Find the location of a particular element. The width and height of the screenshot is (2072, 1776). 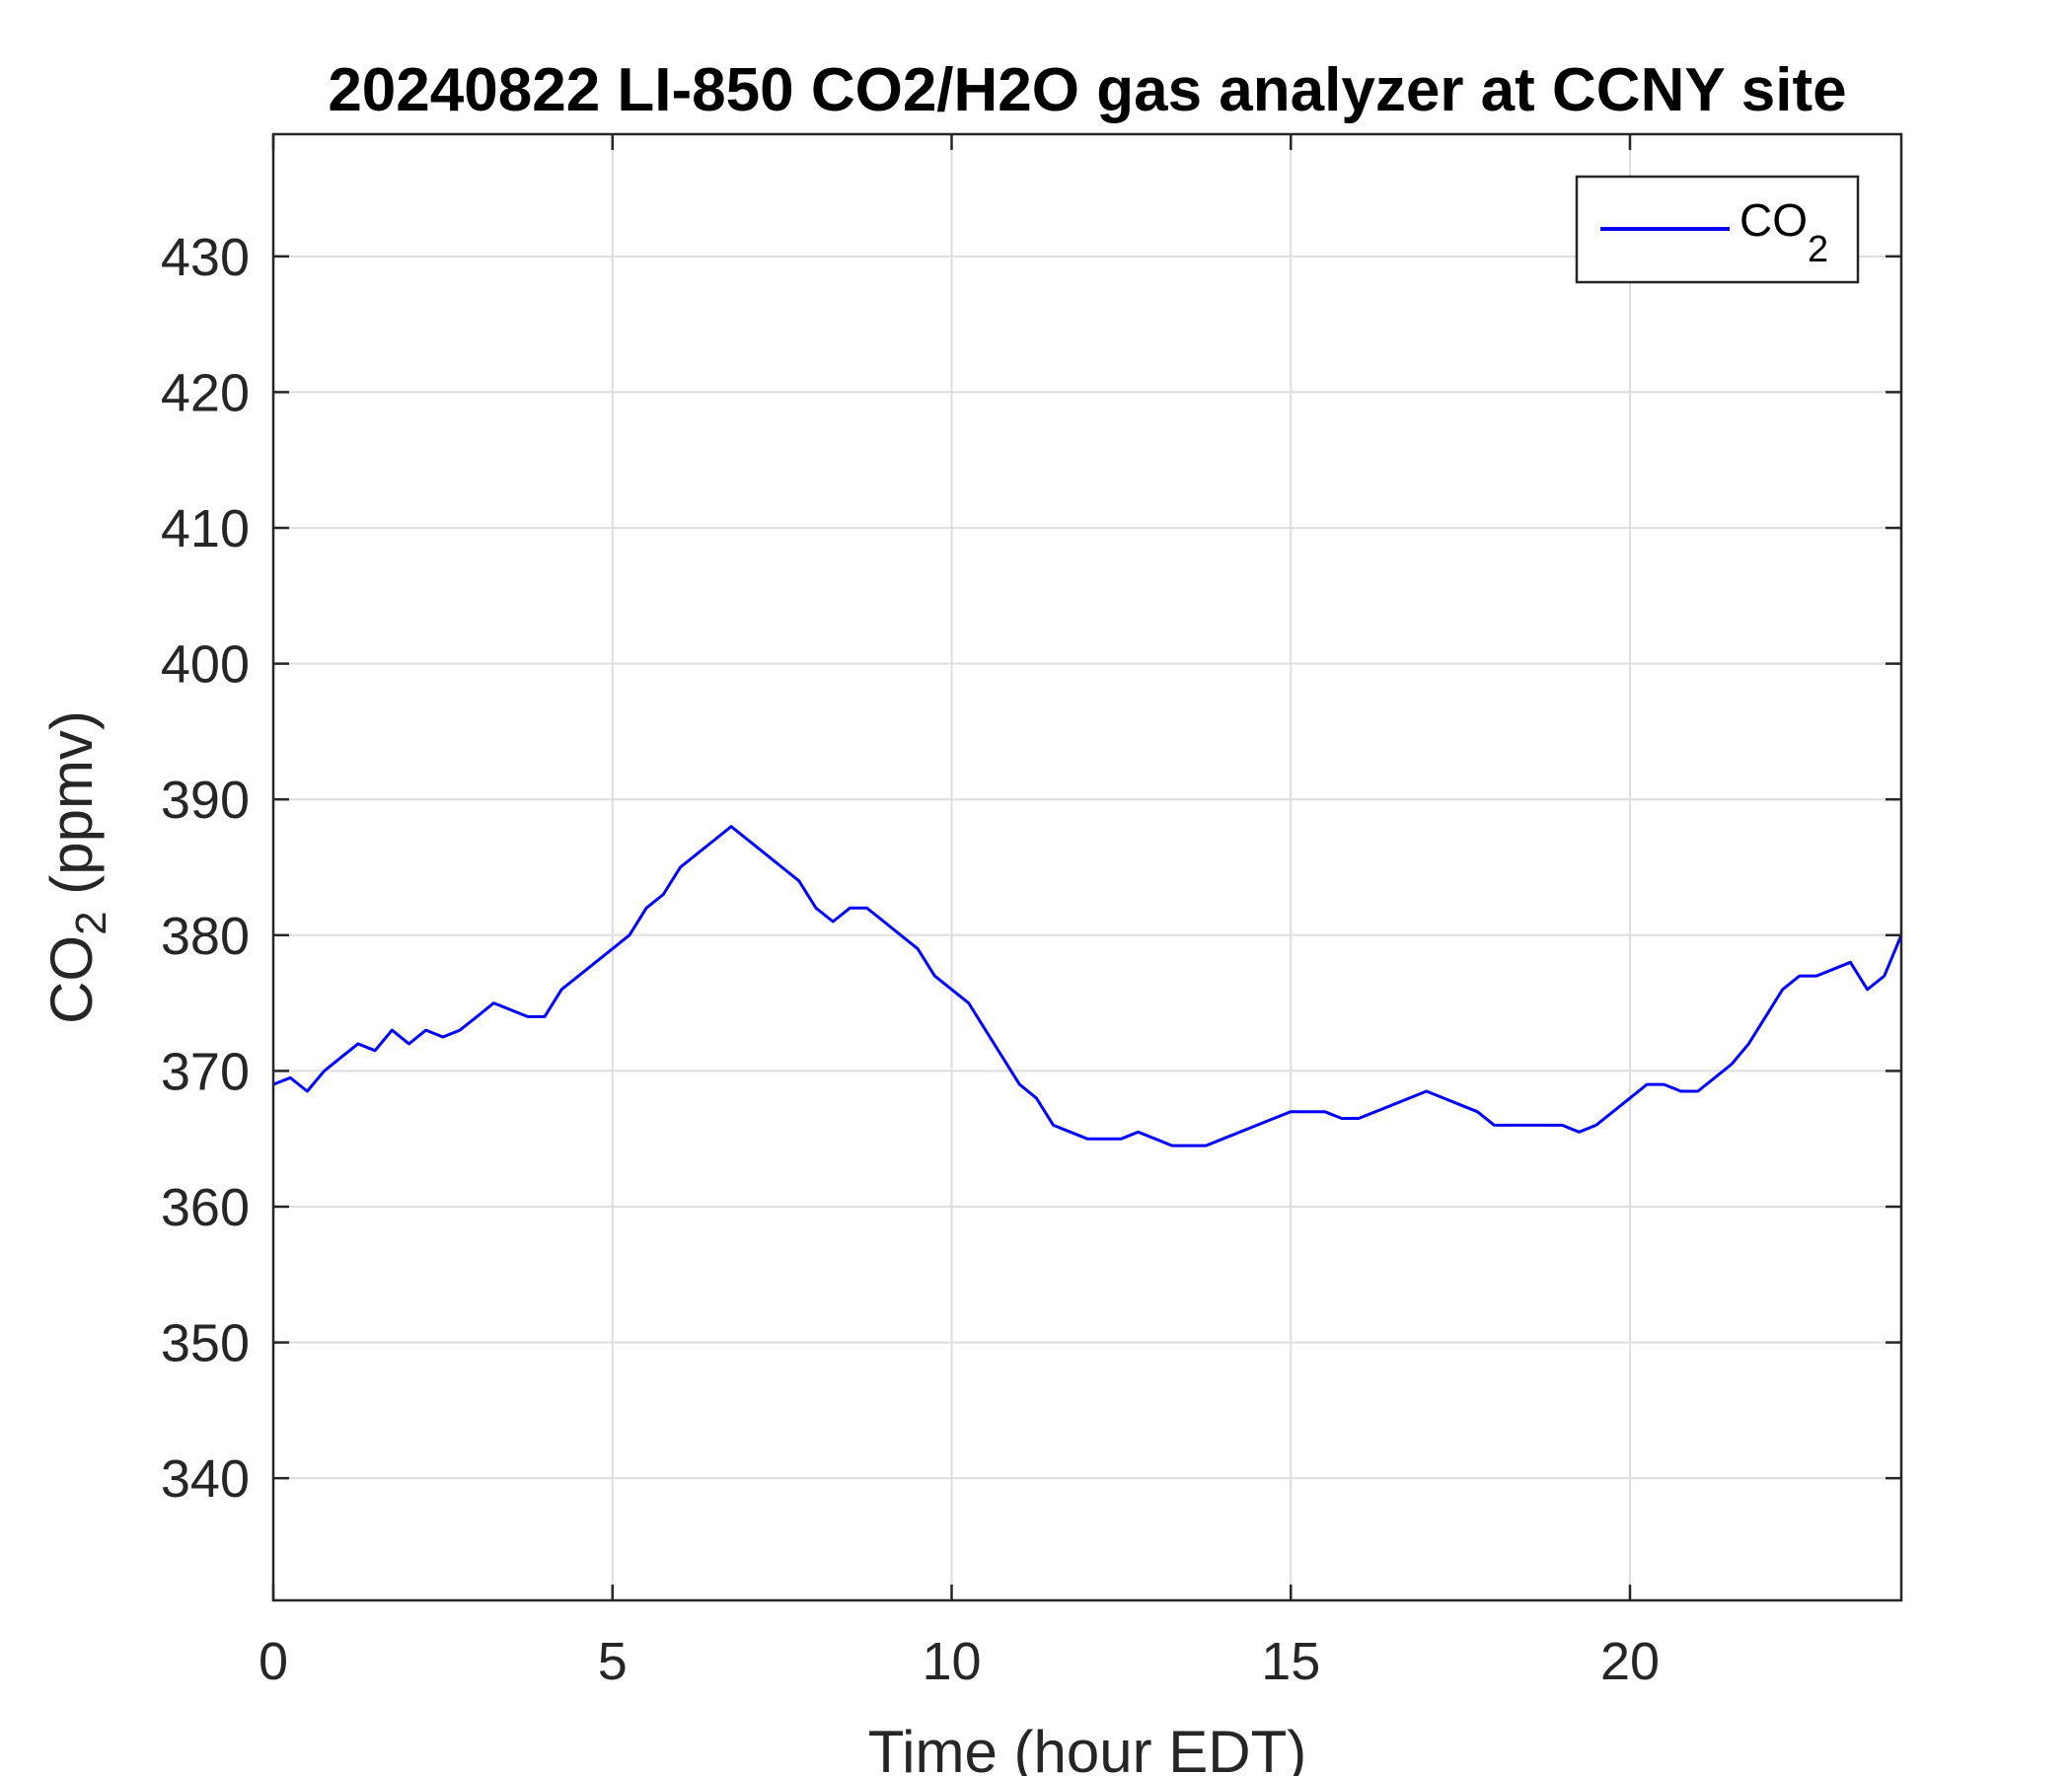

x-tick-label: 20 is located at coordinates (1630, 1662).